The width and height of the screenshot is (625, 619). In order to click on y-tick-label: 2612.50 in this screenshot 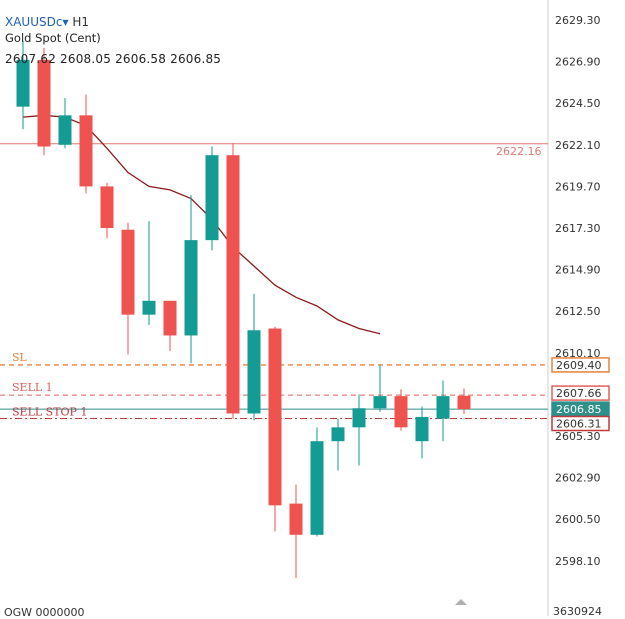, I will do `click(578, 311)`.